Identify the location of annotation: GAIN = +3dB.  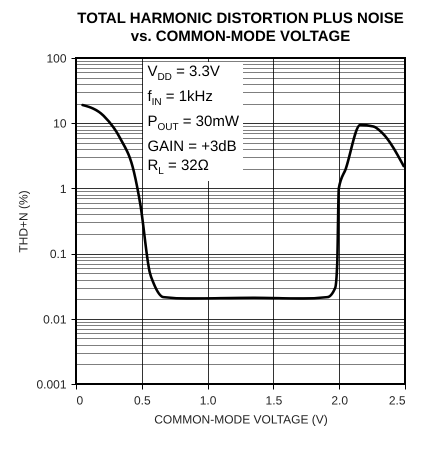
(192, 146).